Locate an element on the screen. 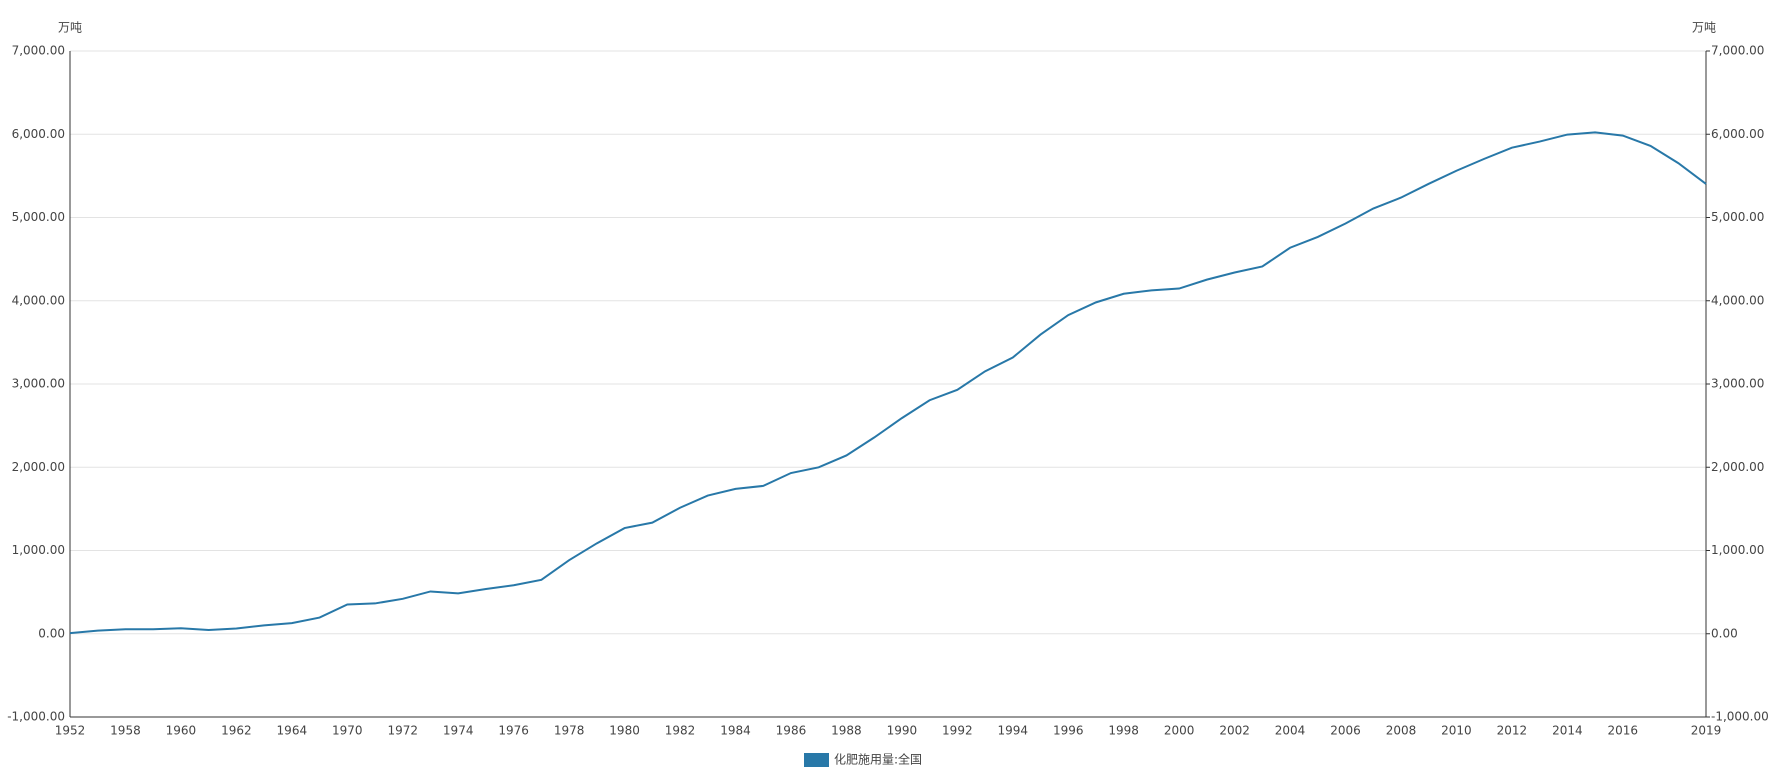  y2-axis-unit: 万吨 is located at coordinates (1704, 28).